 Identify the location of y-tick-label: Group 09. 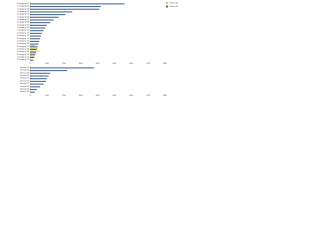
(25, 89).